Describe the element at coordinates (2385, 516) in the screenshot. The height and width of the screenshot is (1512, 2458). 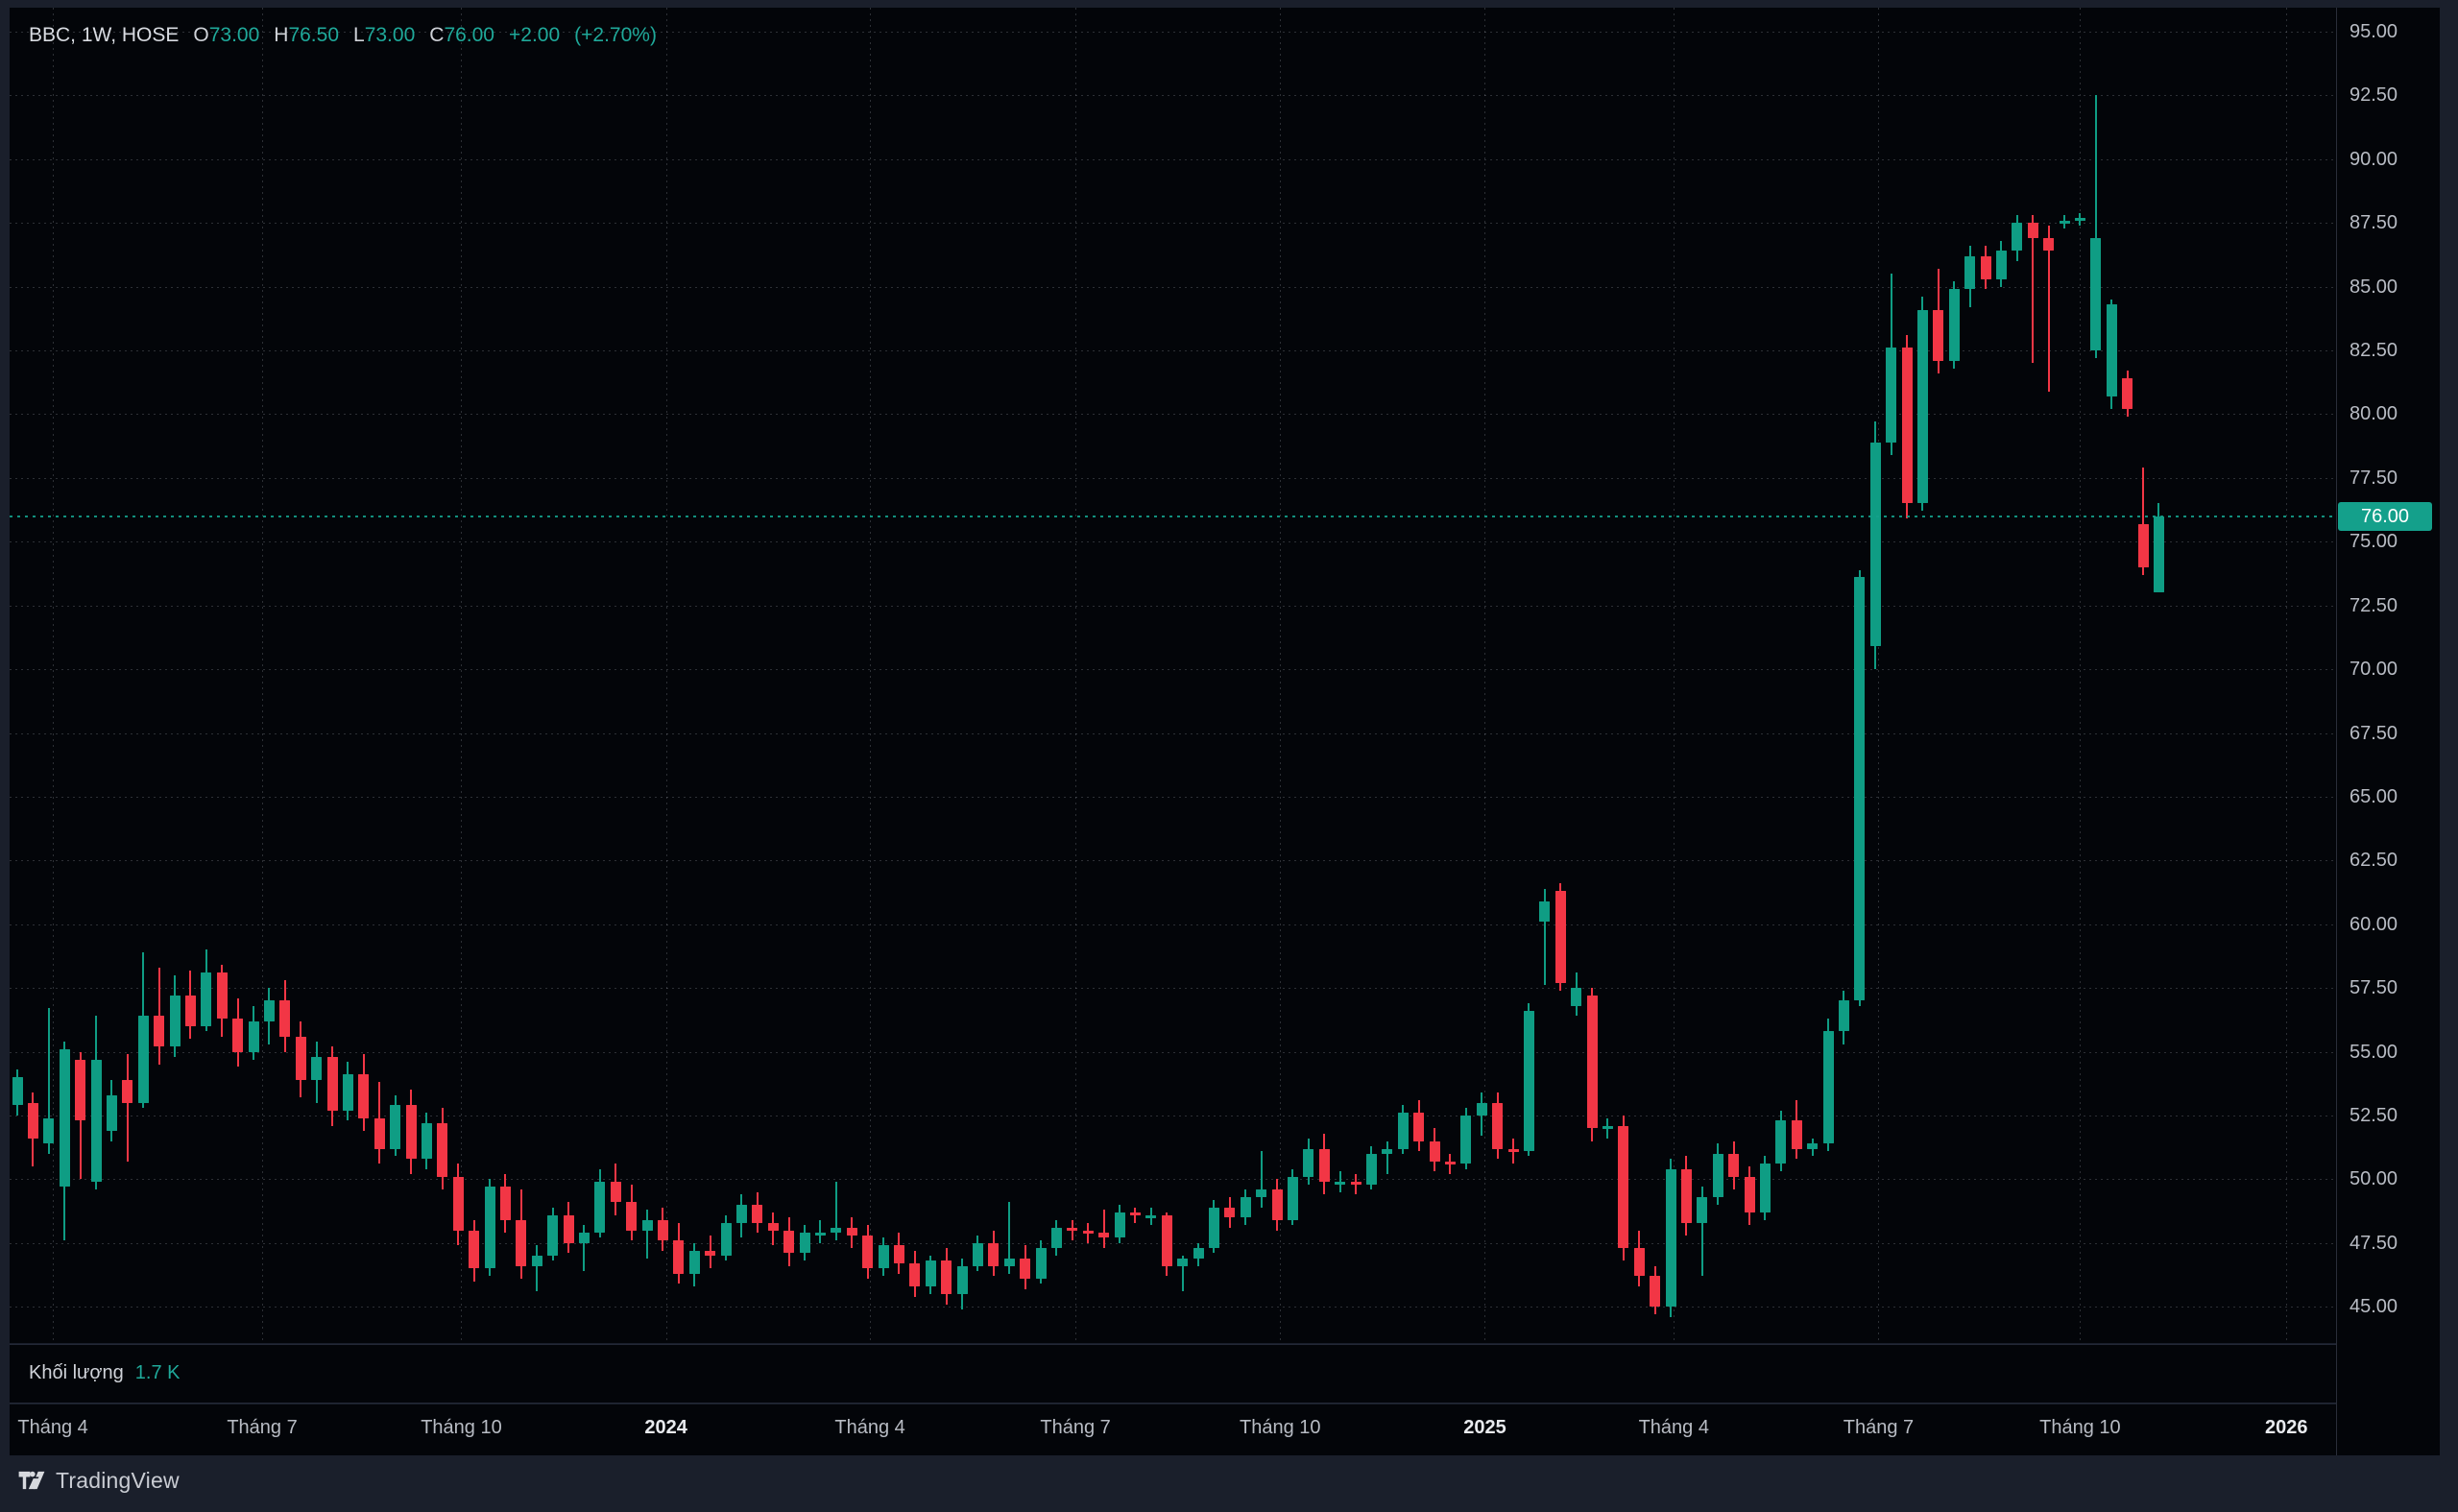
I see `current-price-badge: 76.00` at that location.